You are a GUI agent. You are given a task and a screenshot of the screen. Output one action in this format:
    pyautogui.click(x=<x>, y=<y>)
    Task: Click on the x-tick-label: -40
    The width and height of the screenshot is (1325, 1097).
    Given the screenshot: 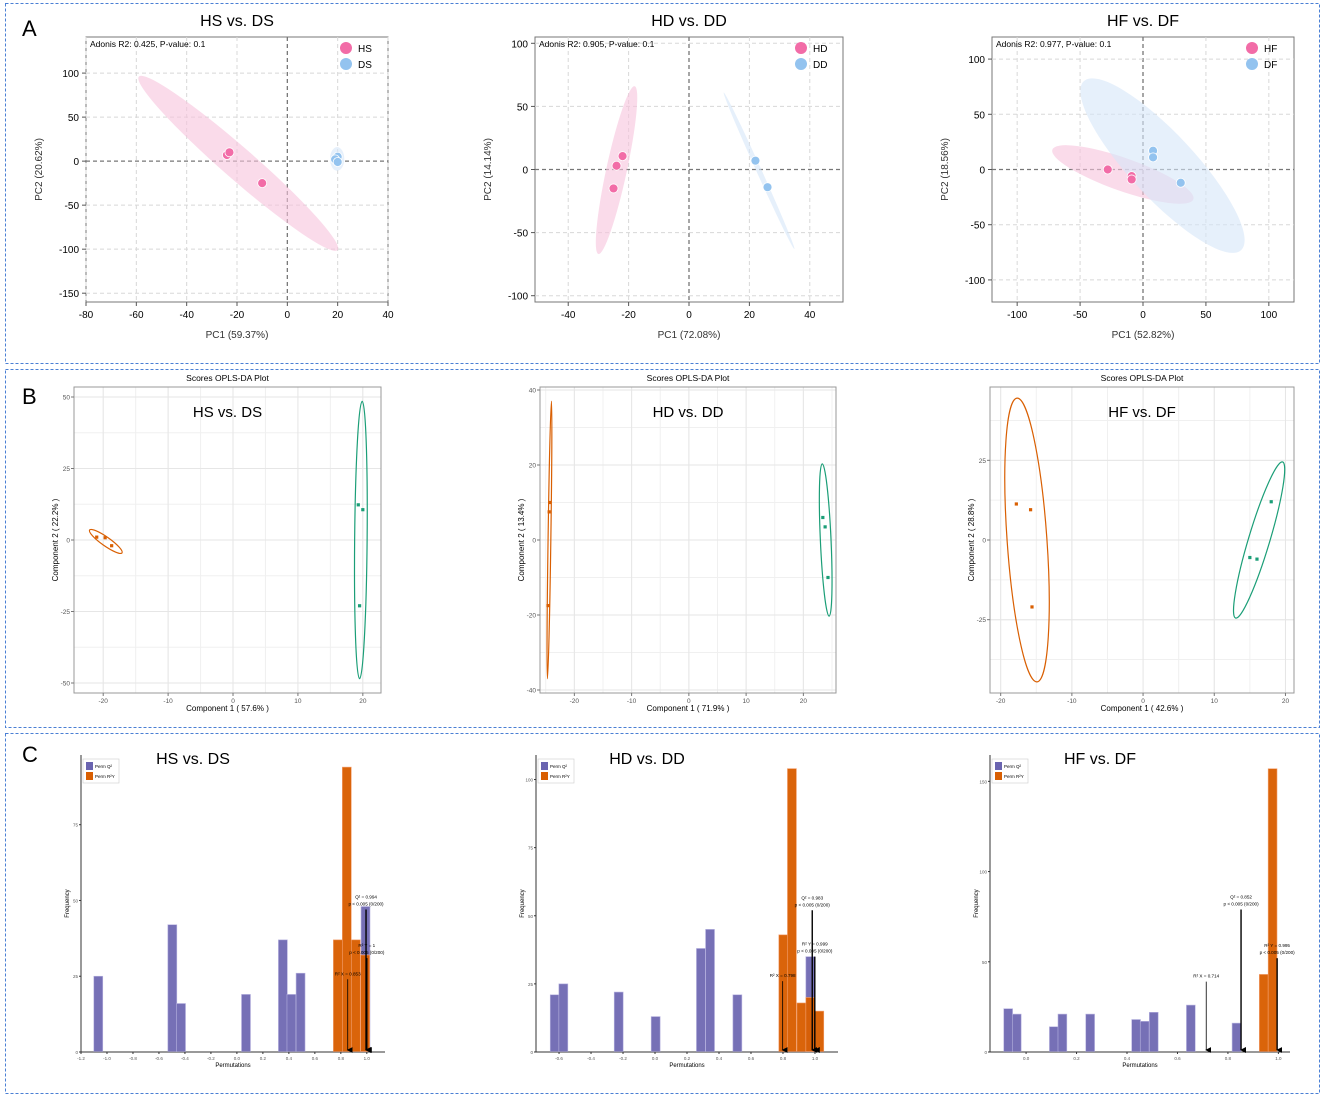 What is the action you would take?
    pyautogui.click(x=186, y=315)
    